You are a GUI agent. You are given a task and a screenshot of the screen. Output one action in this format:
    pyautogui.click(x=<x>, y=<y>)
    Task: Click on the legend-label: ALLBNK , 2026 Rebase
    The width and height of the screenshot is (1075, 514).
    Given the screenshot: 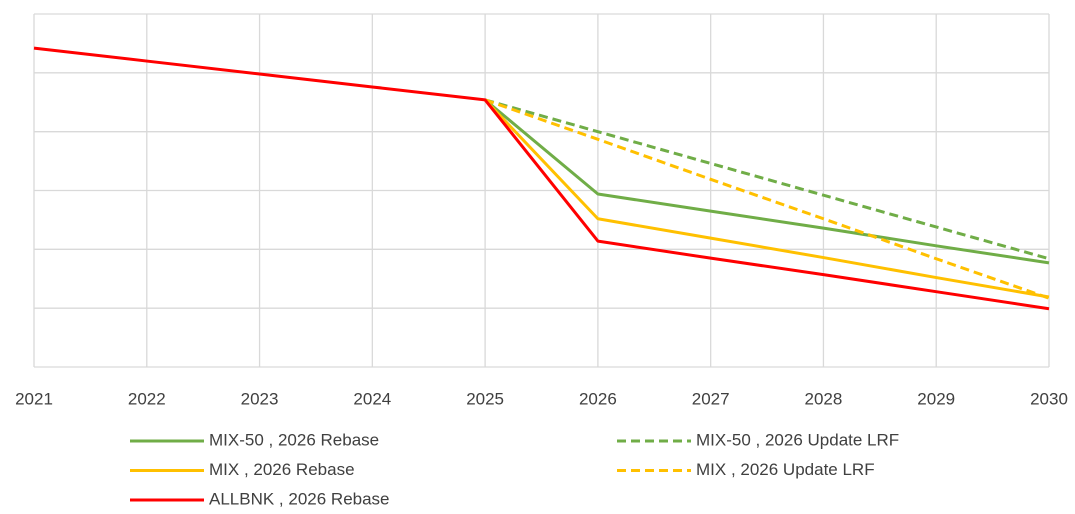 What is the action you would take?
    pyautogui.click(x=299, y=498)
    